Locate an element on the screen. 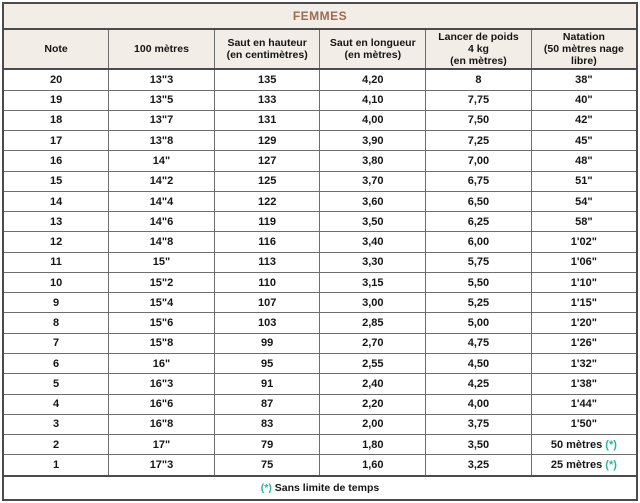 Image resolution: width=640 pixels, height=503 pixels. table-cell: 5,25 is located at coordinates (478, 303).